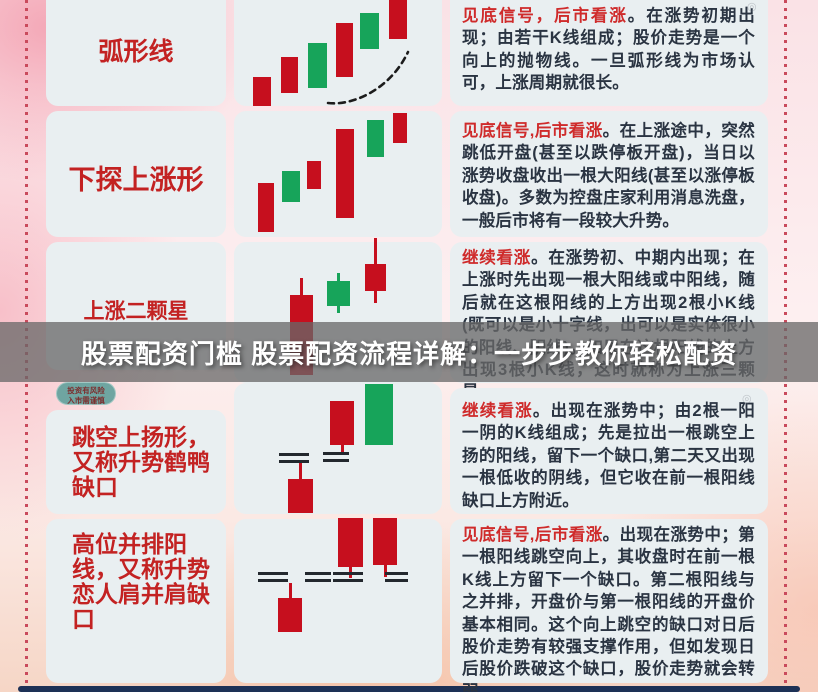 This screenshot has height=692, width=818. Describe the element at coordinates (409, 689) in the screenshot. I see `bottom-navy-bar` at that location.